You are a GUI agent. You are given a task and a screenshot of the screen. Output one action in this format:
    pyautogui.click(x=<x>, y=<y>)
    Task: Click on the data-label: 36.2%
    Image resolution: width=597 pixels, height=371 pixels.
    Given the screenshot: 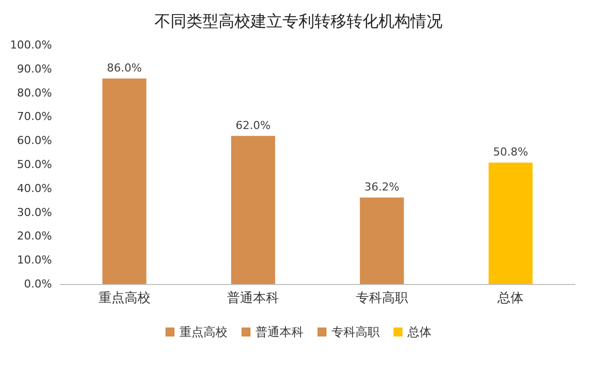 What is the action you would take?
    pyautogui.click(x=382, y=187)
    